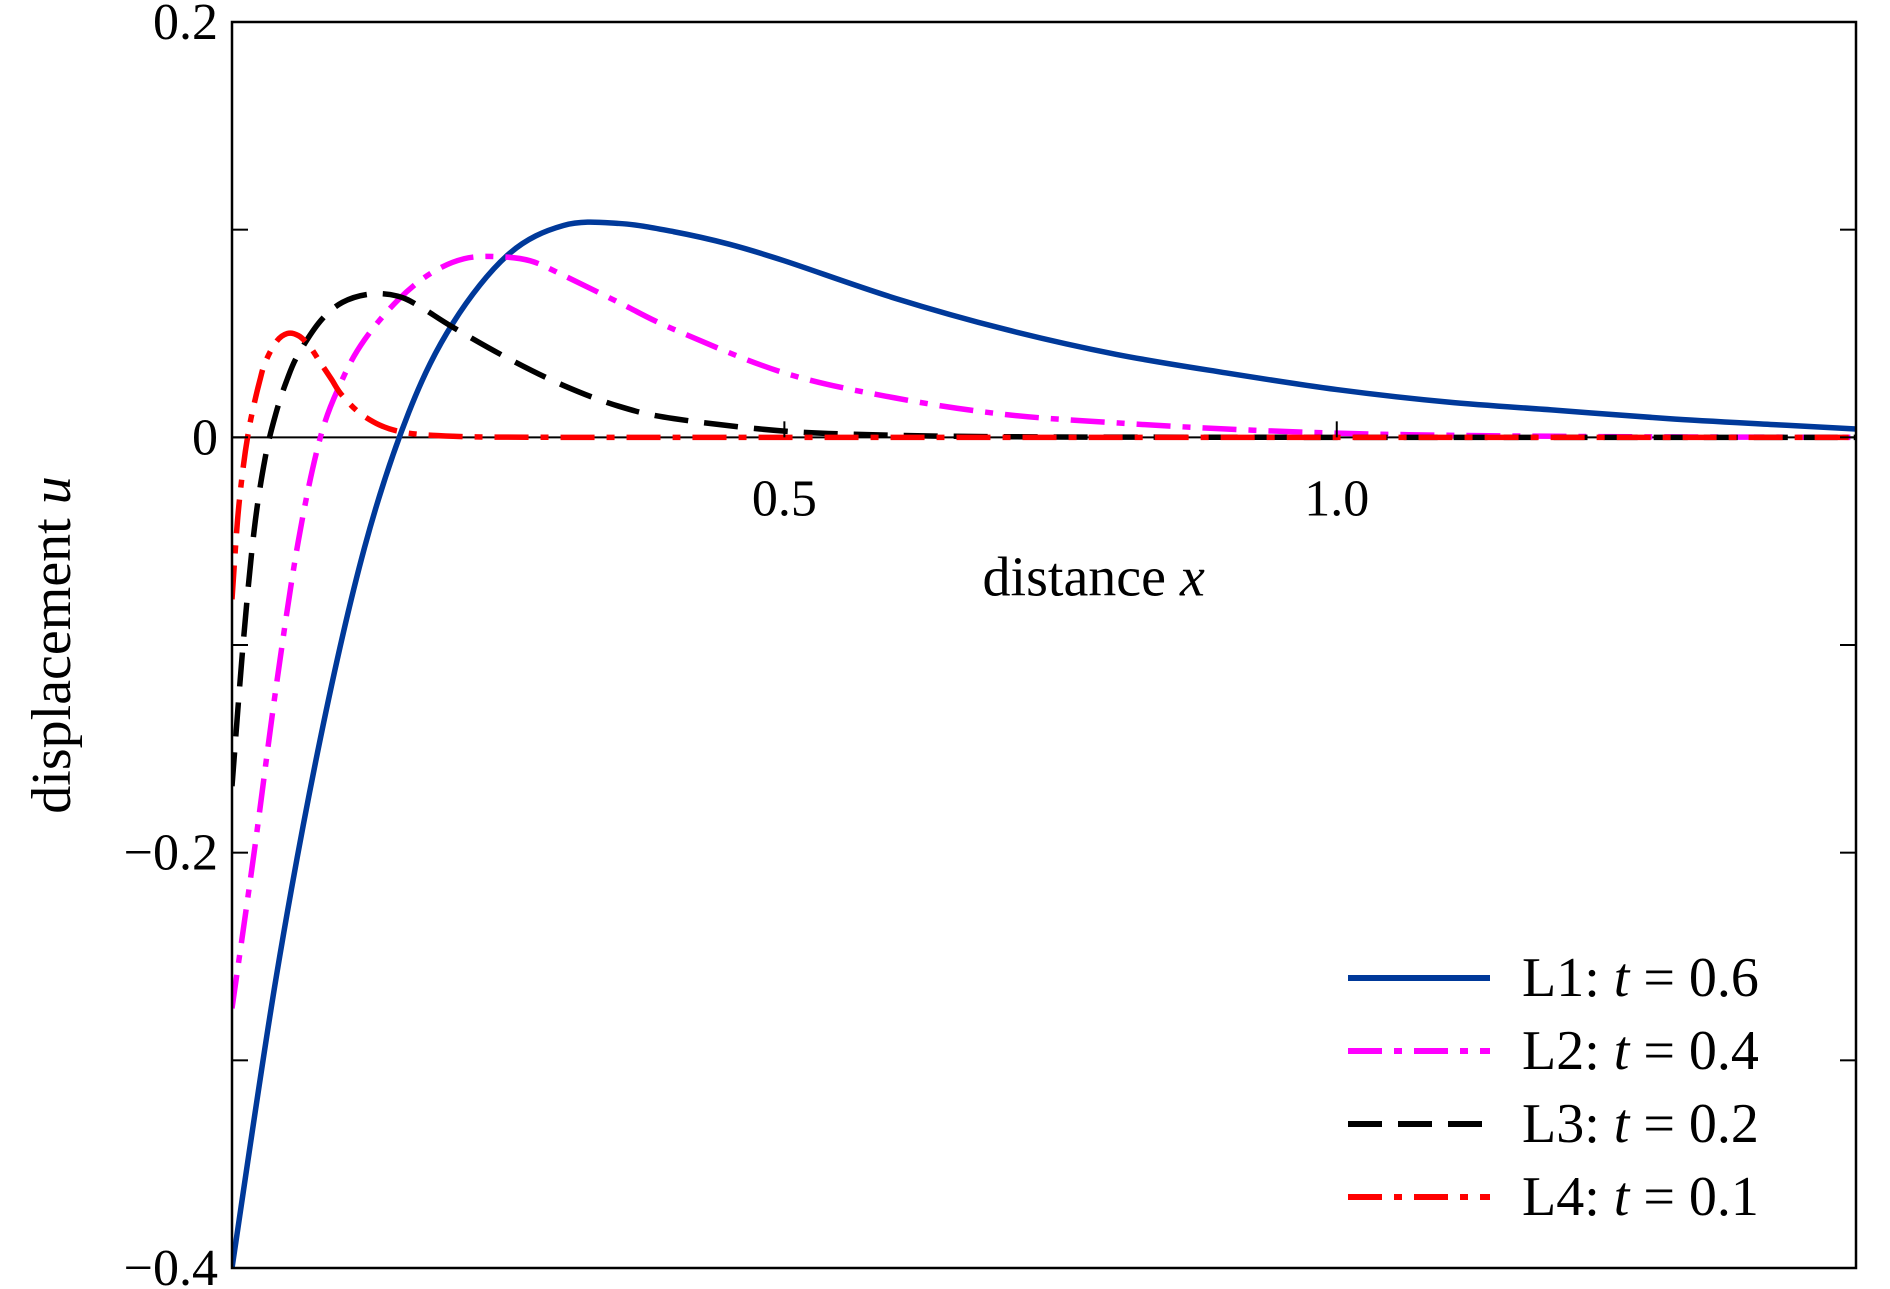 This screenshot has height=1289, width=1890. What do you see at coordinates (52, 666) in the screenshot?
I see `y-axis-label-text: displacement` at bounding box center [52, 666].